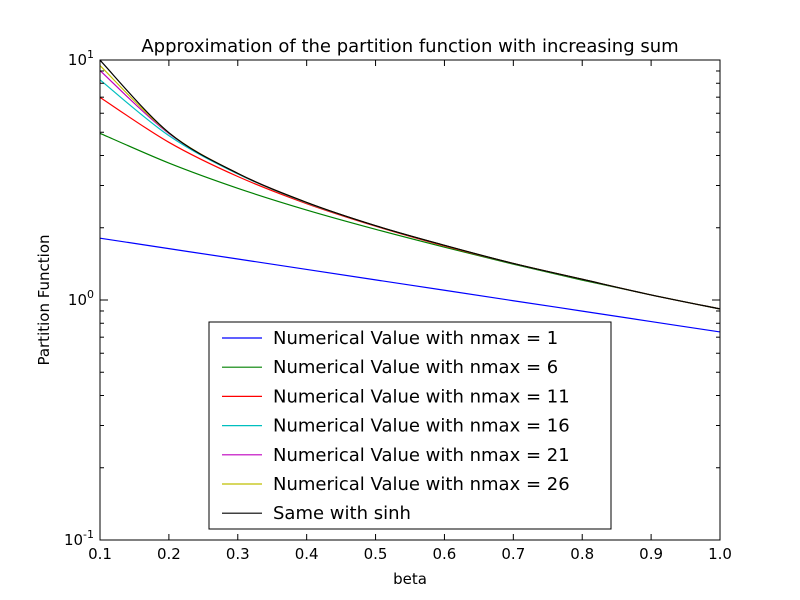 The image size is (800, 600). Describe the element at coordinates (238, 554) in the screenshot. I see `x-tick-label: 0.3` at that location.